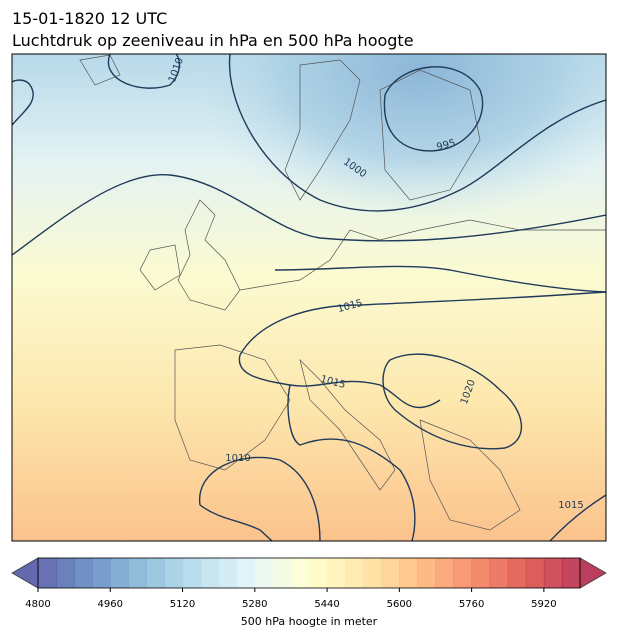  I want to click on colorbar: 4800 4960 5120 5280 5440 5600 5760 5920, so click(309, 583).